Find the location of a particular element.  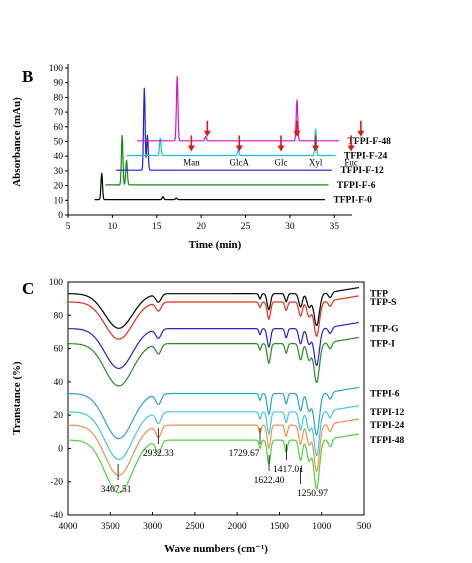

peak-label: 1622.40 is located at coordinates (269, 481).